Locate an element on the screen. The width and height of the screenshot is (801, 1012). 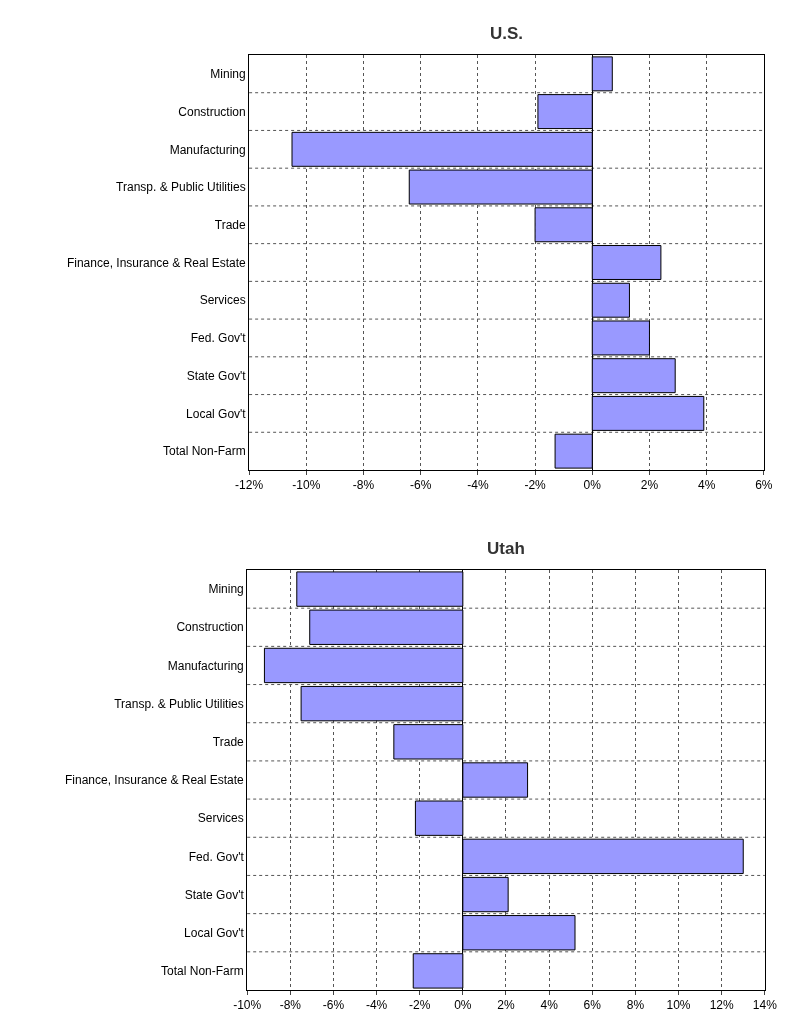
chart-title: Utah is located at coordinates (506, 548).